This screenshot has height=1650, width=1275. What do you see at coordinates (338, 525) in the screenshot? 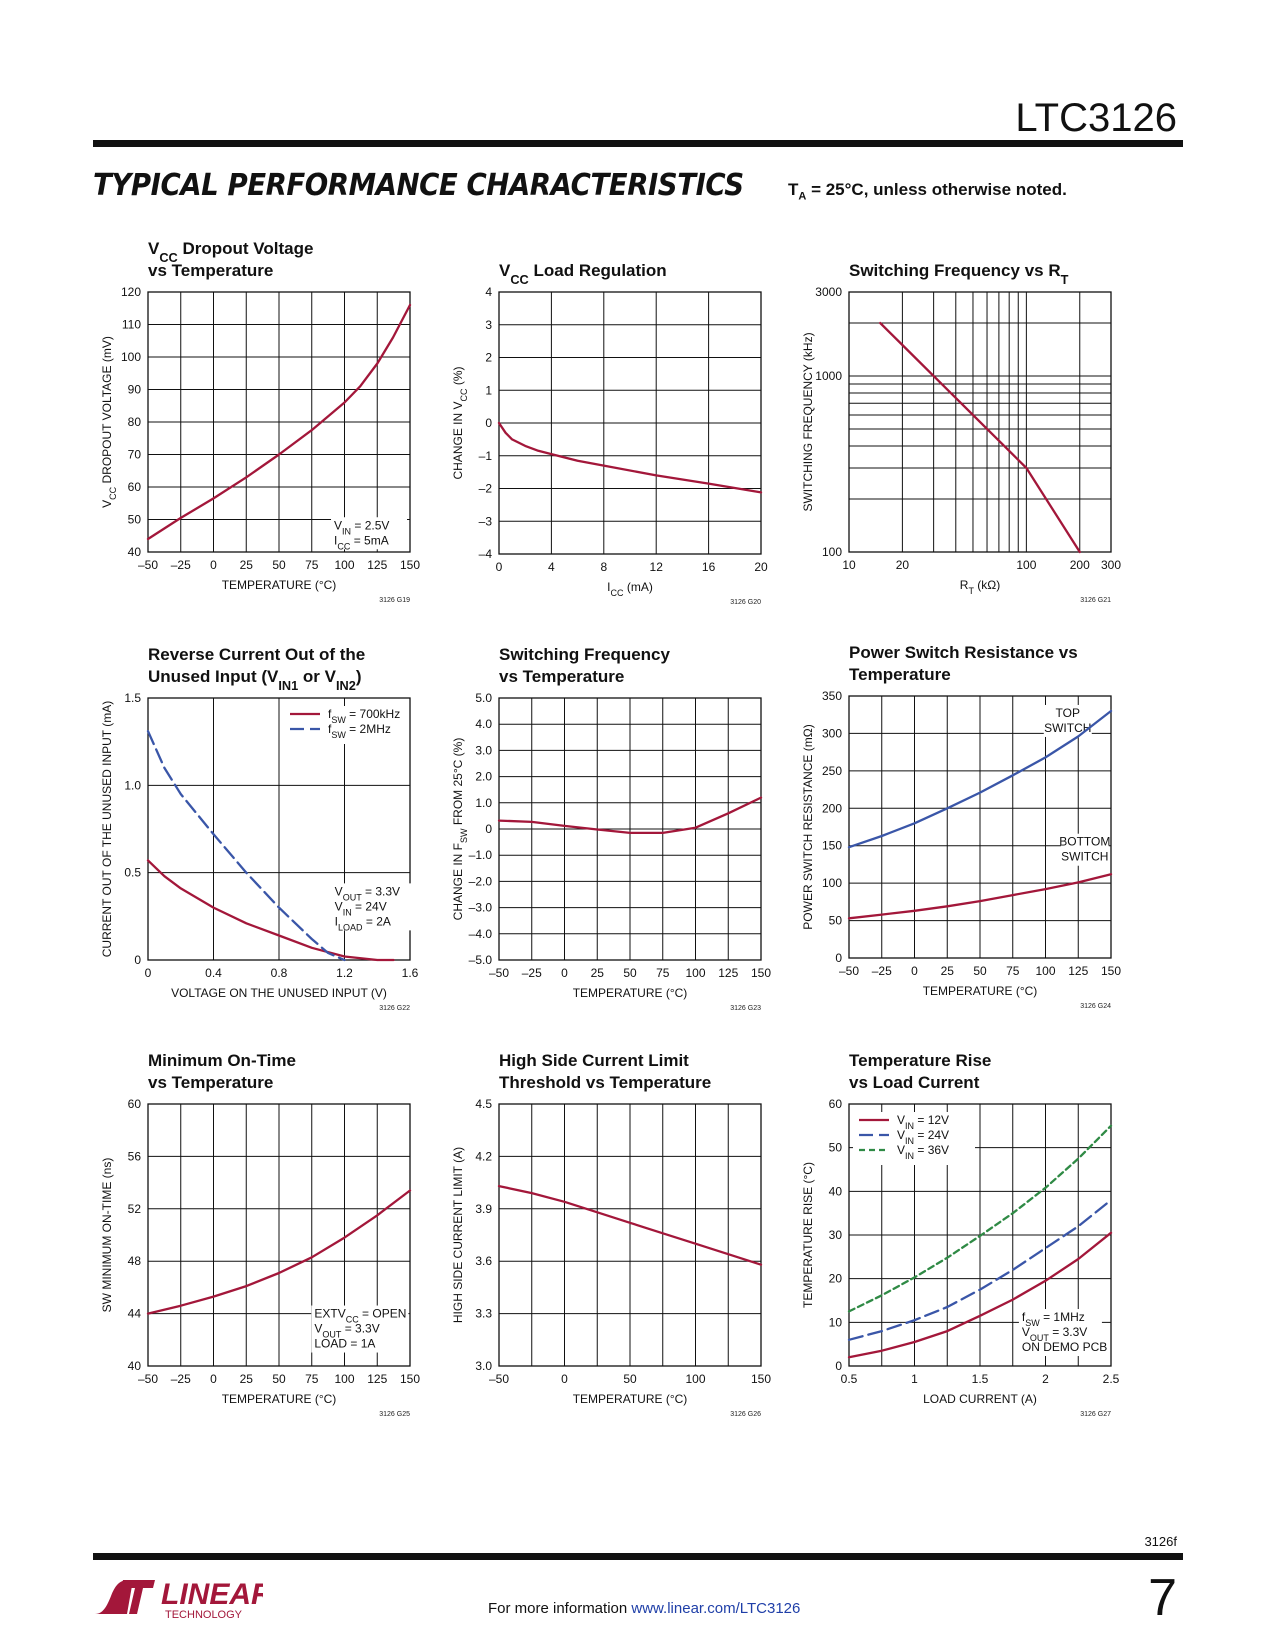
I see `annotation-text-part: V` at bounding box center [338, 525].